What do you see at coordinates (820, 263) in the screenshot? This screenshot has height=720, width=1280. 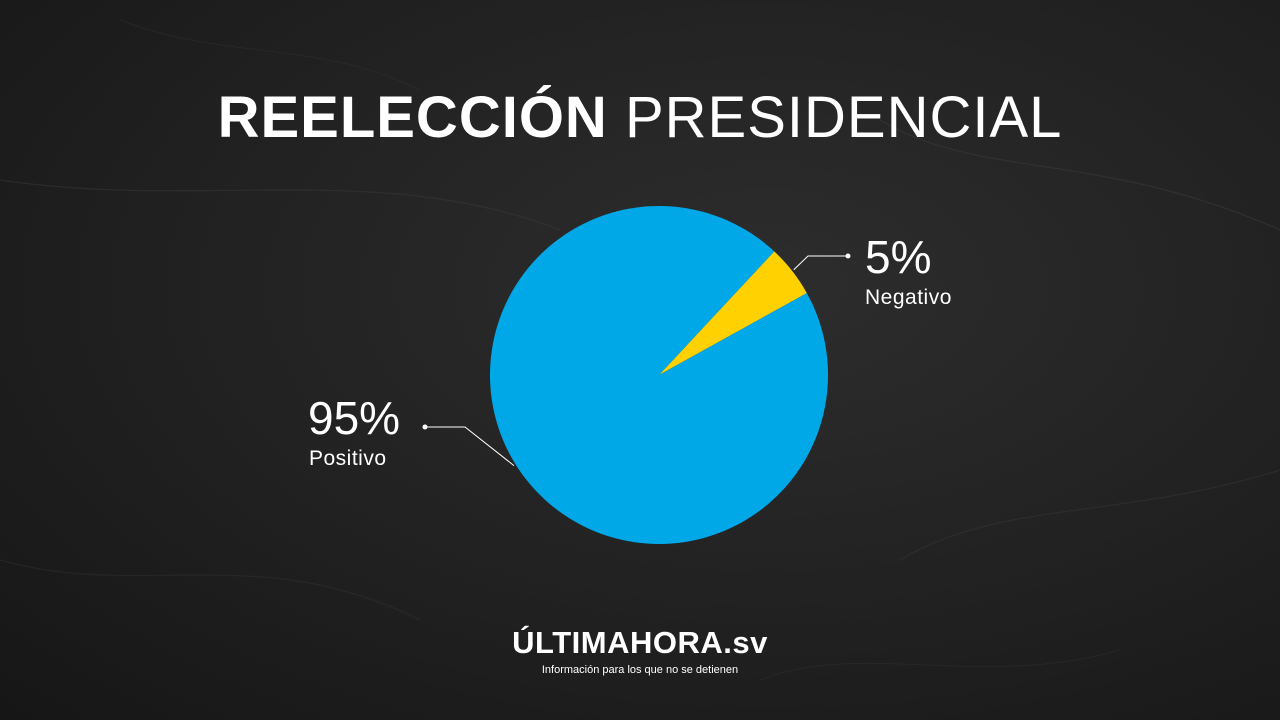 I see `leader-line-negativo` at bounding box center [820, 263].